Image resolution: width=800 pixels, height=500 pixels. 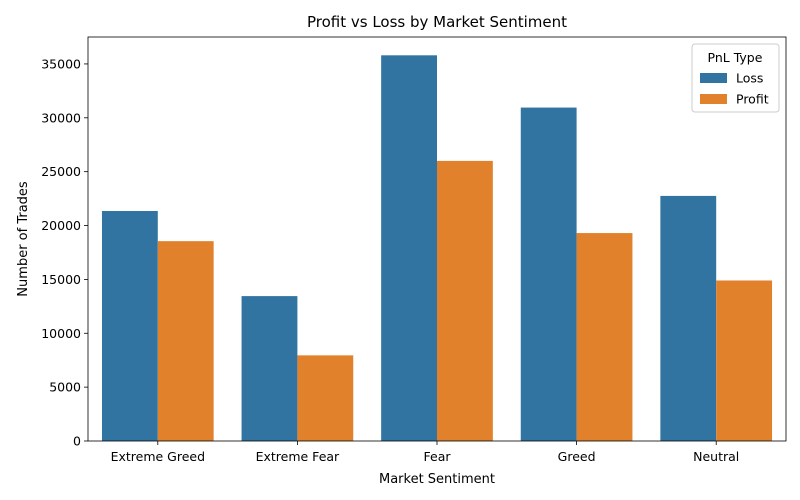 I want to click on x-tick-label: Extreme Greed, so click(x=158, y=456).